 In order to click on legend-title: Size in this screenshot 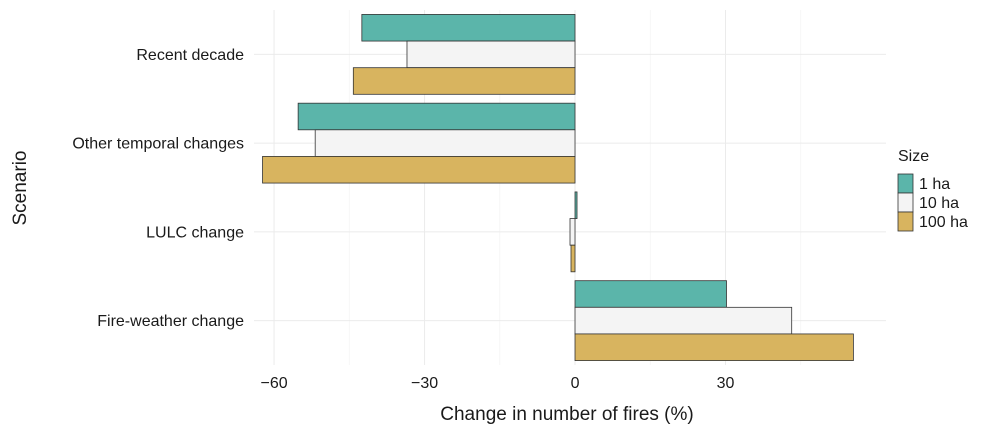, I will do `click(913, 156)`.